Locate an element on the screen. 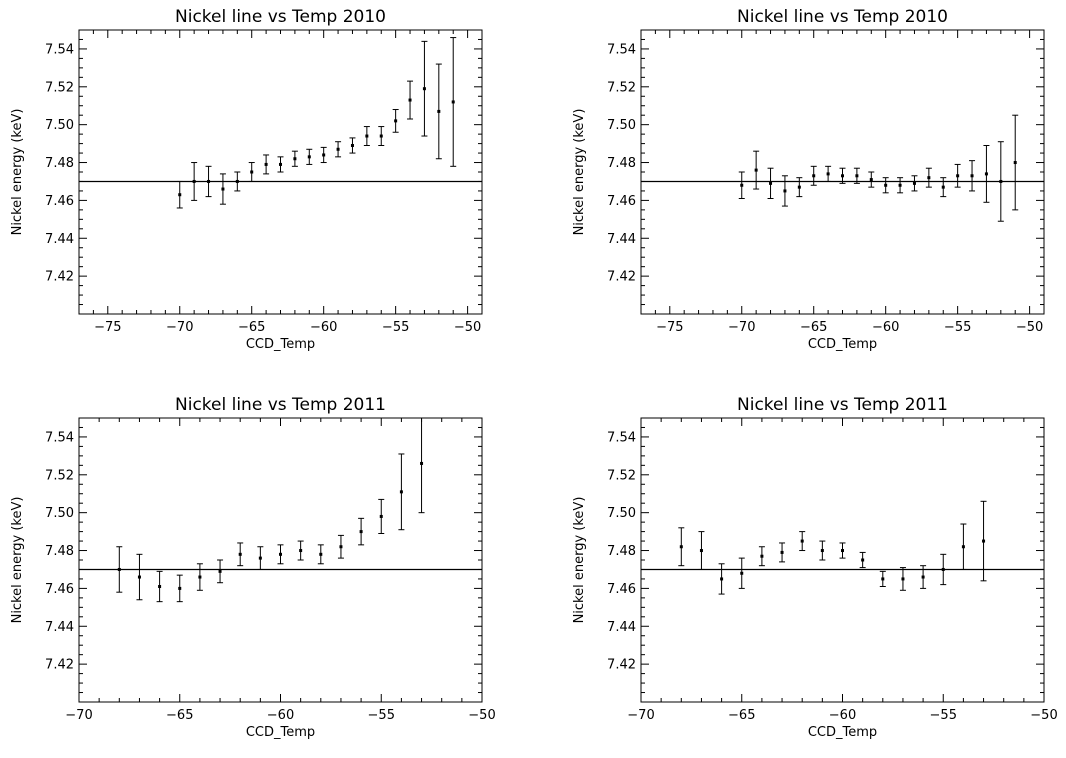  y-tick-label: 7.44 is located at coordinates (621, 239).